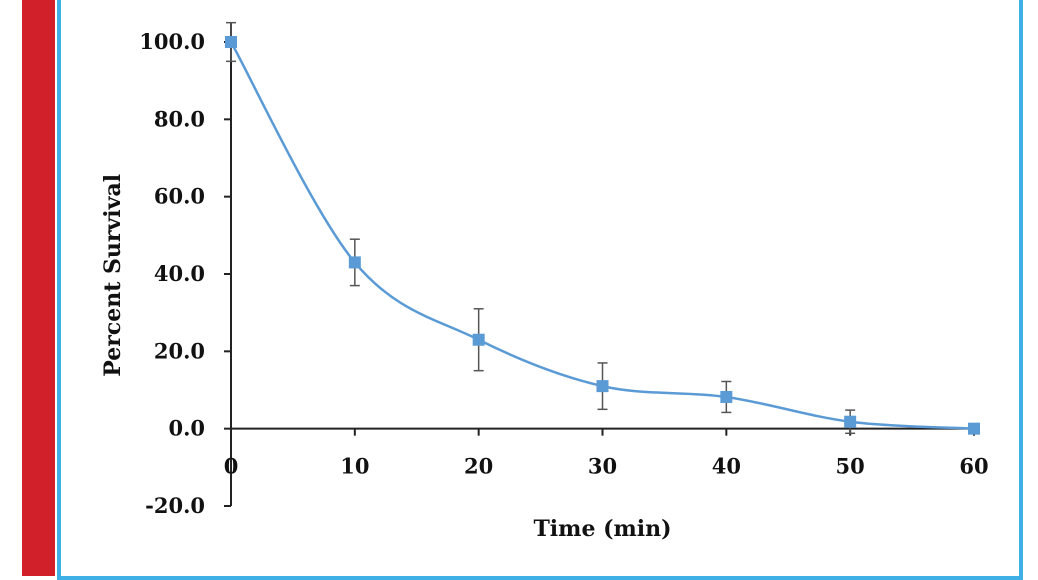 The width and height of the screenshot is (1038, 580). What do you see at coordinates (726, 466) in the screenshot?
I see `x-tick-label: 40` at bounding box center [726, 466].